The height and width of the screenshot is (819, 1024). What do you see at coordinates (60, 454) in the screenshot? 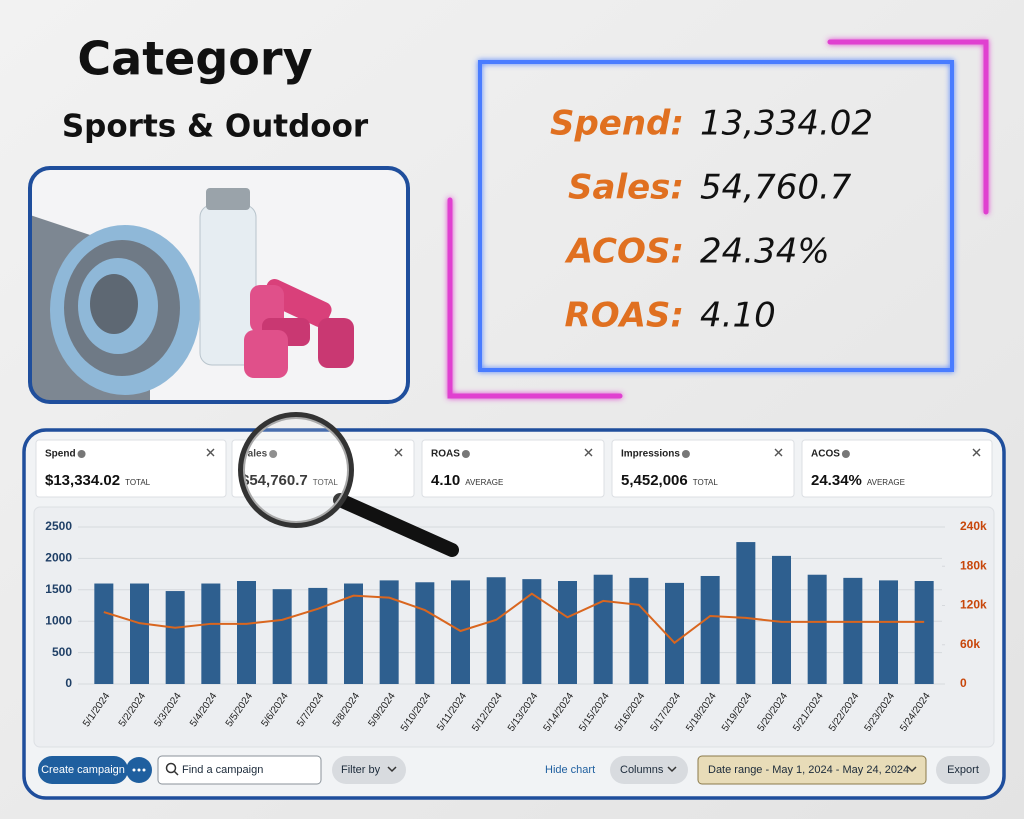
I see `card-name: Spend` at bounding box center [60, 454].